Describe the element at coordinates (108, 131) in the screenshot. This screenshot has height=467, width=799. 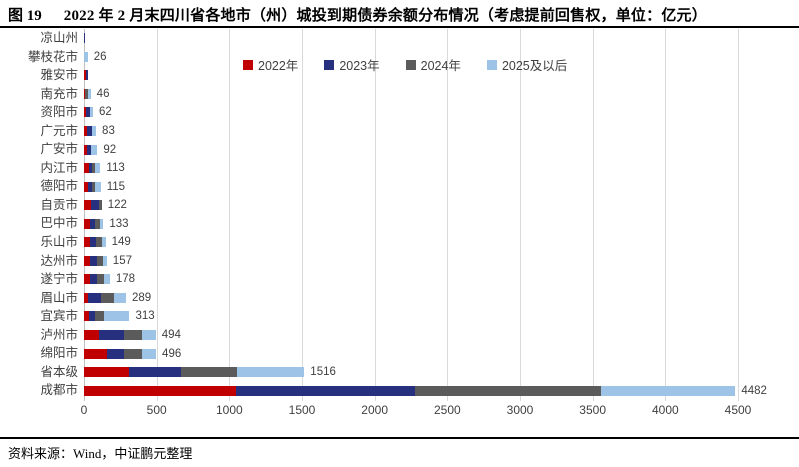
I see `bar-value-label: 83` at that location.